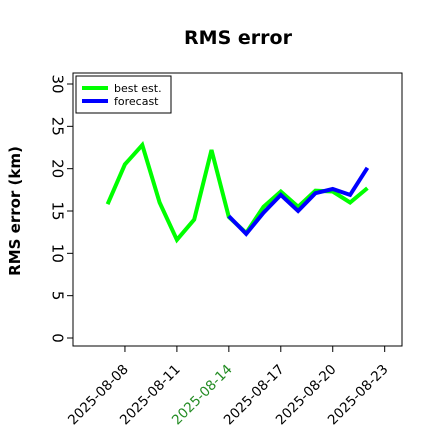 Image resolution: width=440 pixels, height=440 pixels. What do you see at coordinates (58, 168) in the screenshot?
I see `y-tick-label: 20` at bounding box center [58, 168].